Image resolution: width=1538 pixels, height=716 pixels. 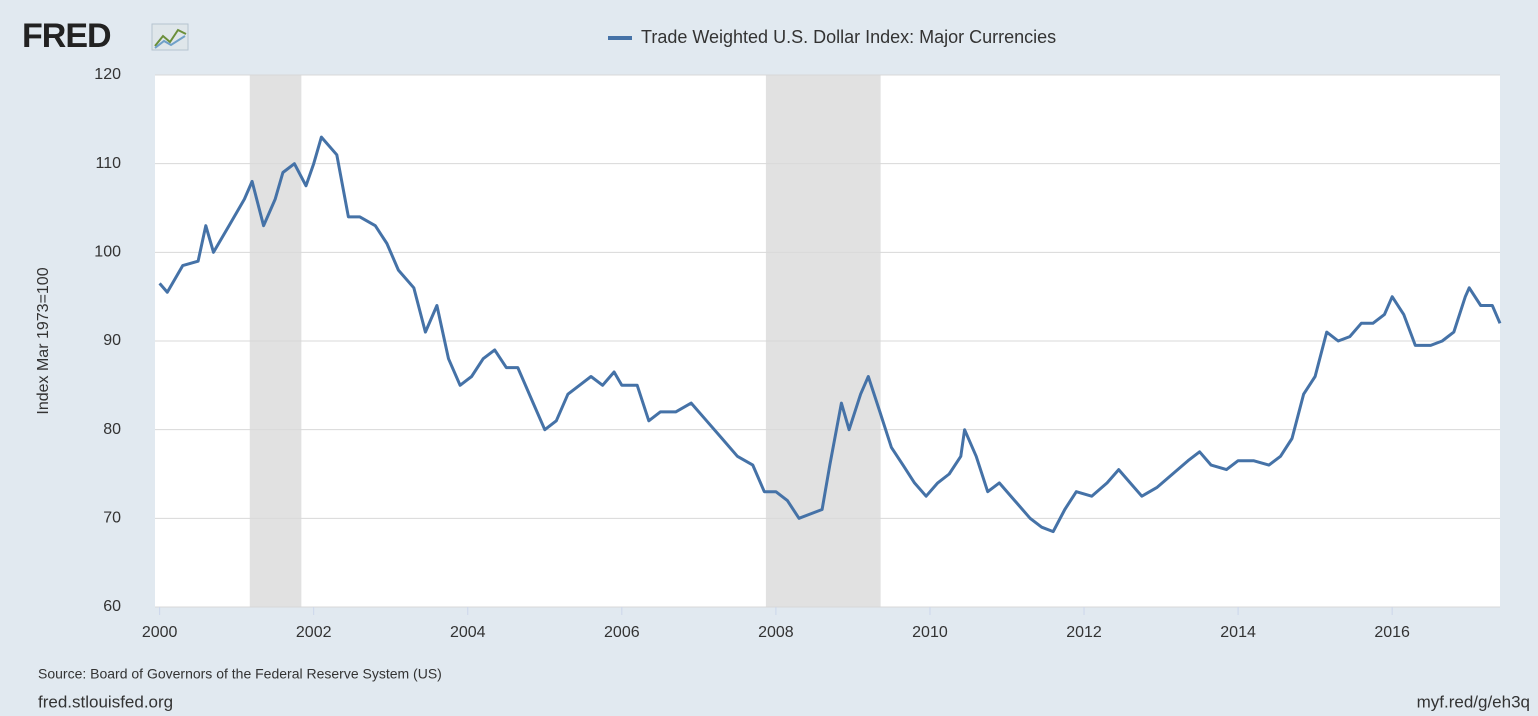 I want to click on y-tick-label: 70, so click(x=112, y=518).